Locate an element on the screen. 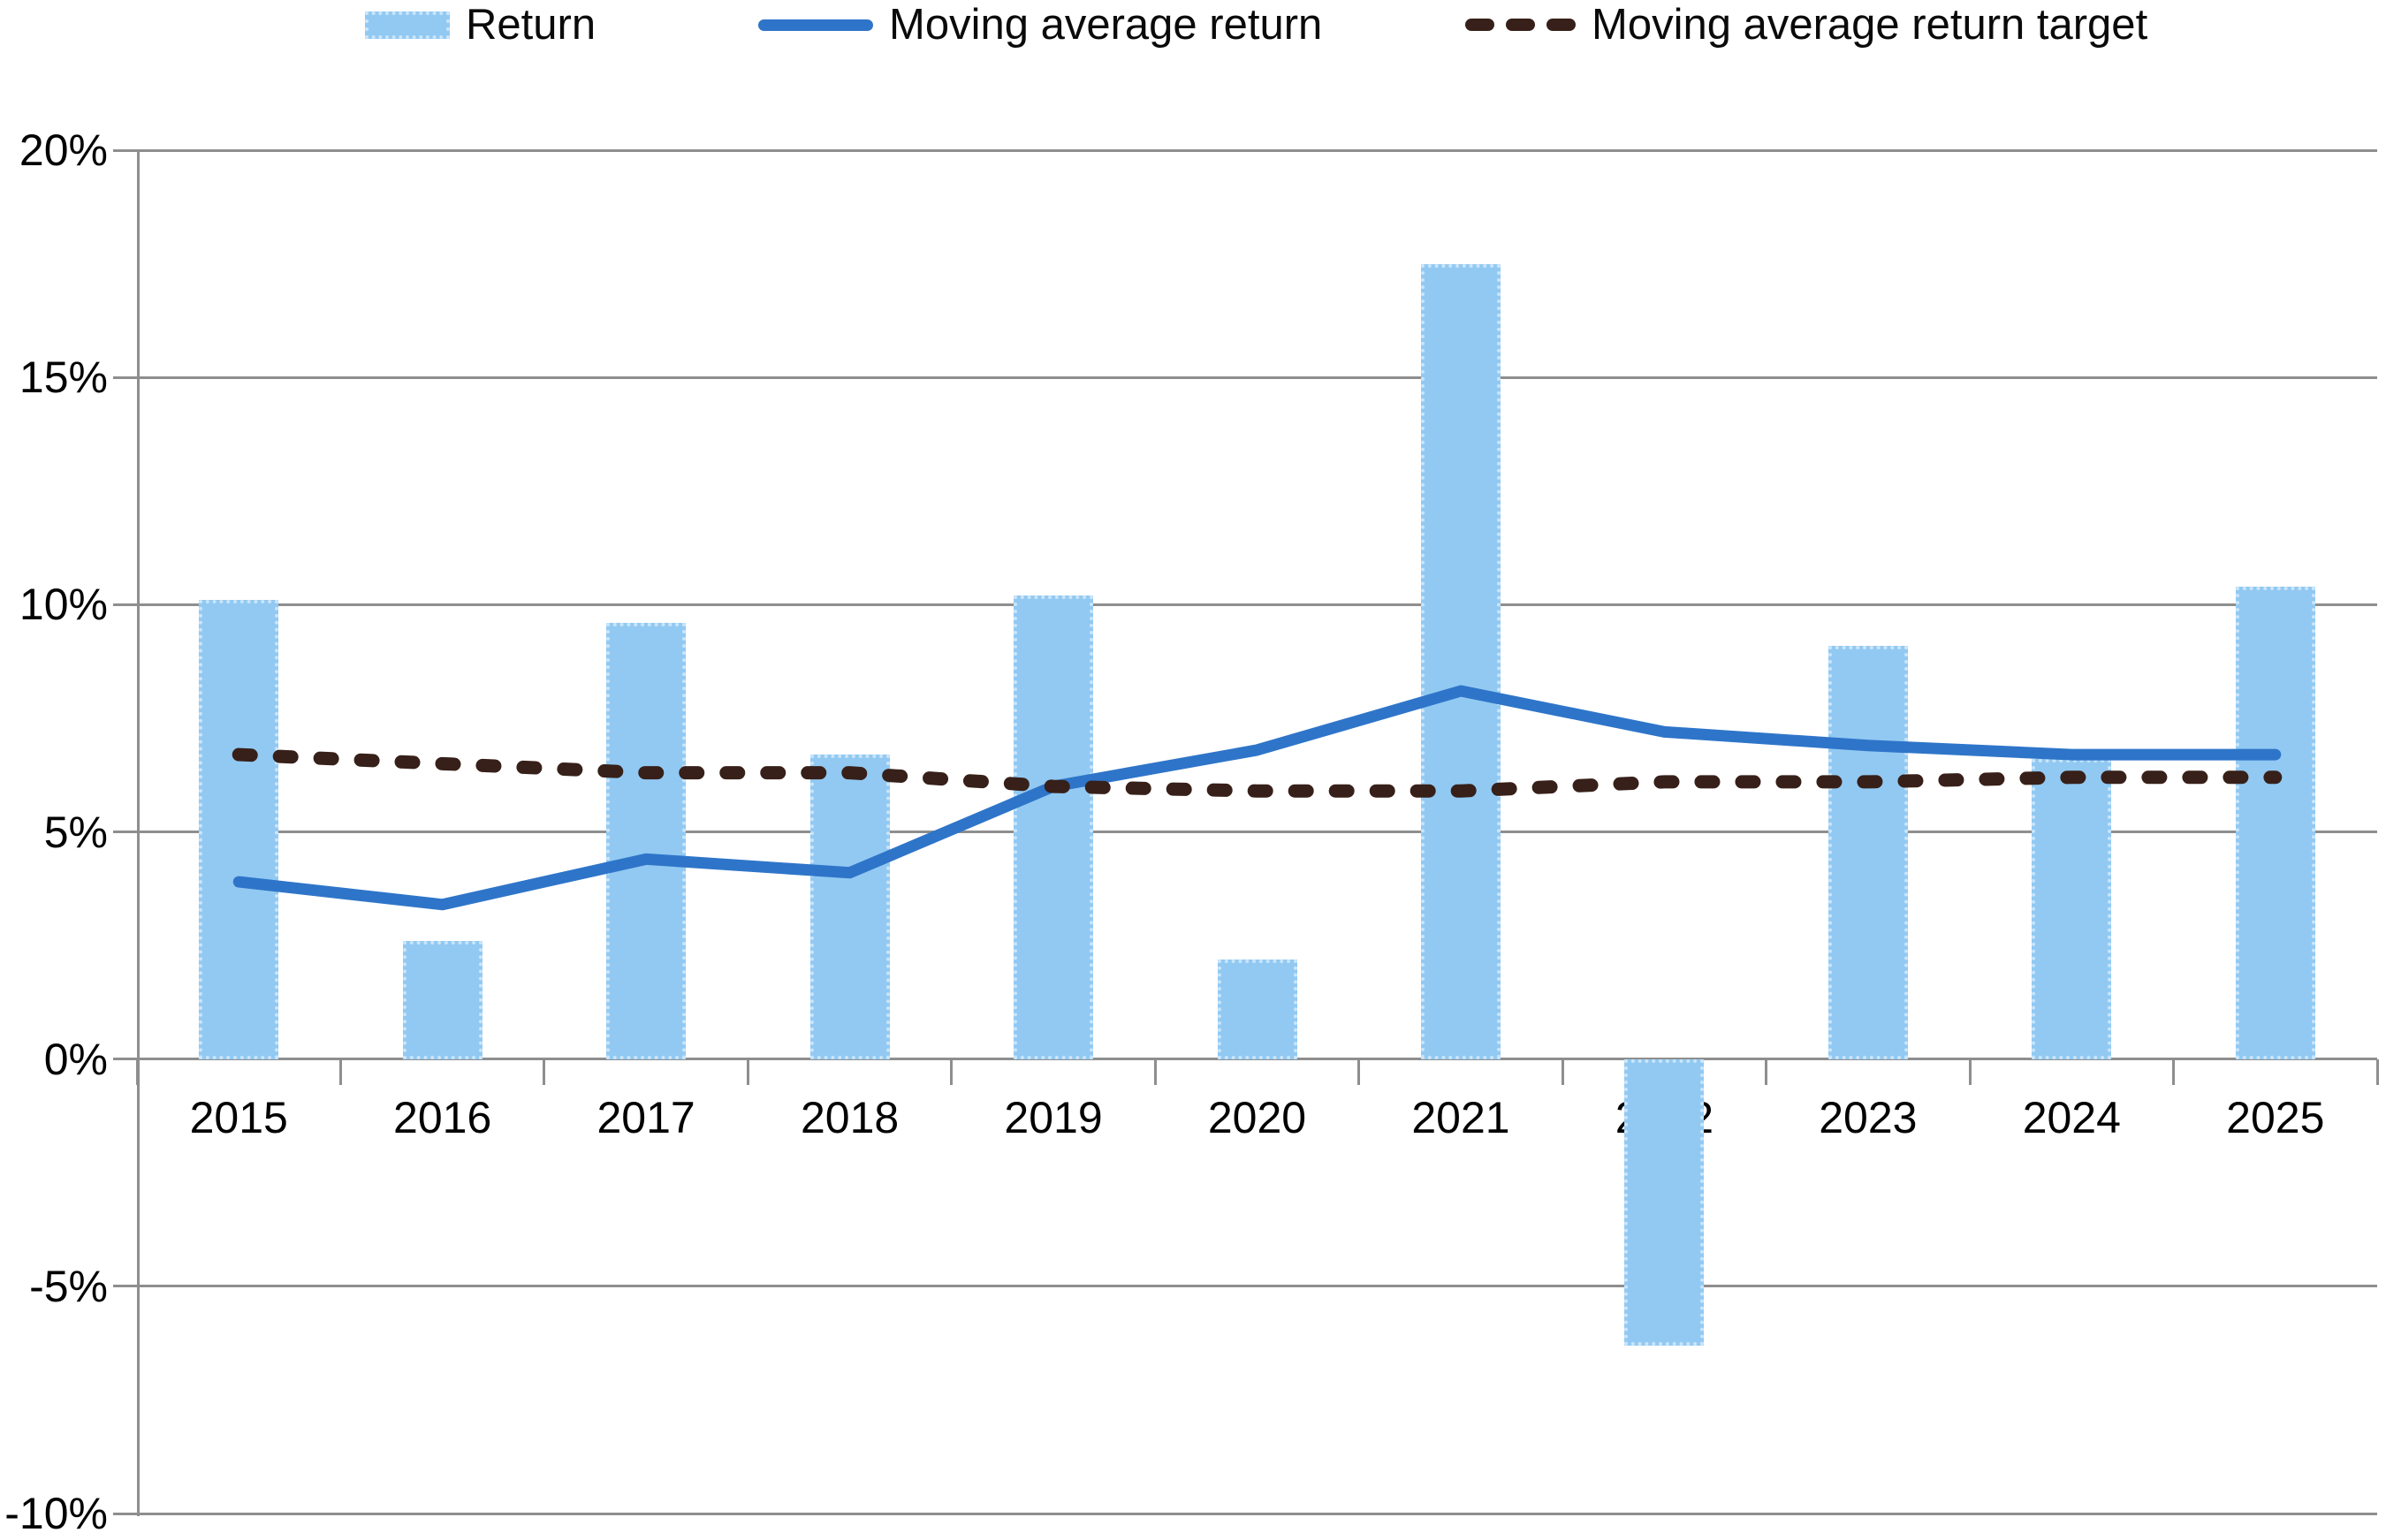 The image size is (2386, 1540). y-axis-label-20%: 20% is located at coordinates (63, 150).